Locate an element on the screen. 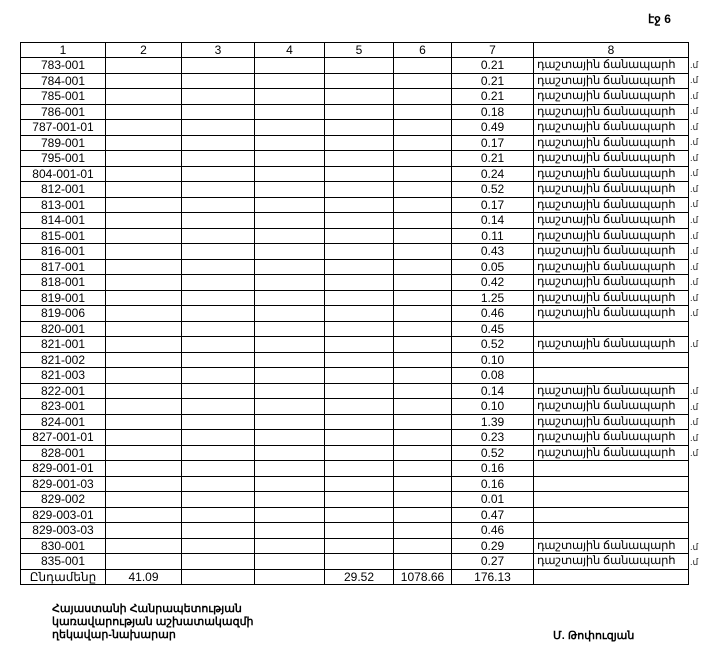 The width and height of the screenshot is (714, 658). parcel-number: 829-003-03 is located at coordinates (63, 530).